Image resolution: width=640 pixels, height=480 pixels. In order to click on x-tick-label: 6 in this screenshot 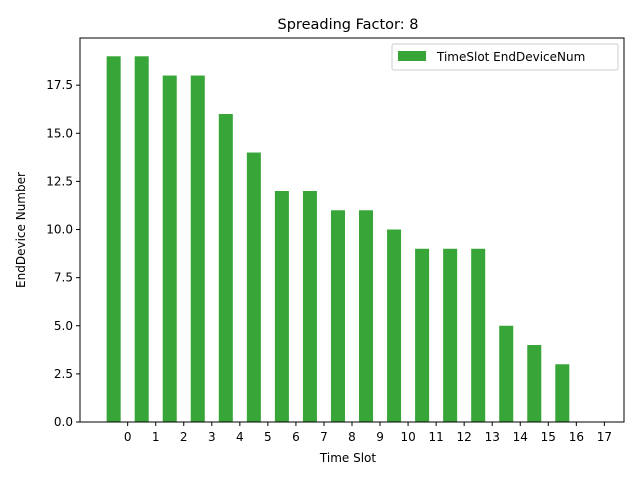, I will do `click(296, 437)`.